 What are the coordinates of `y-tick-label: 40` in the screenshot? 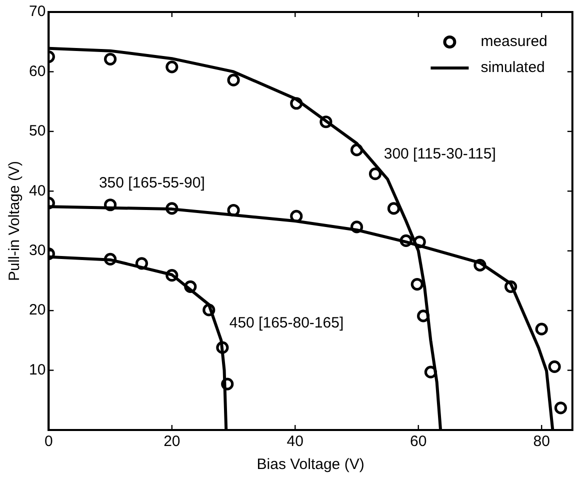 It's located at (37, 191).